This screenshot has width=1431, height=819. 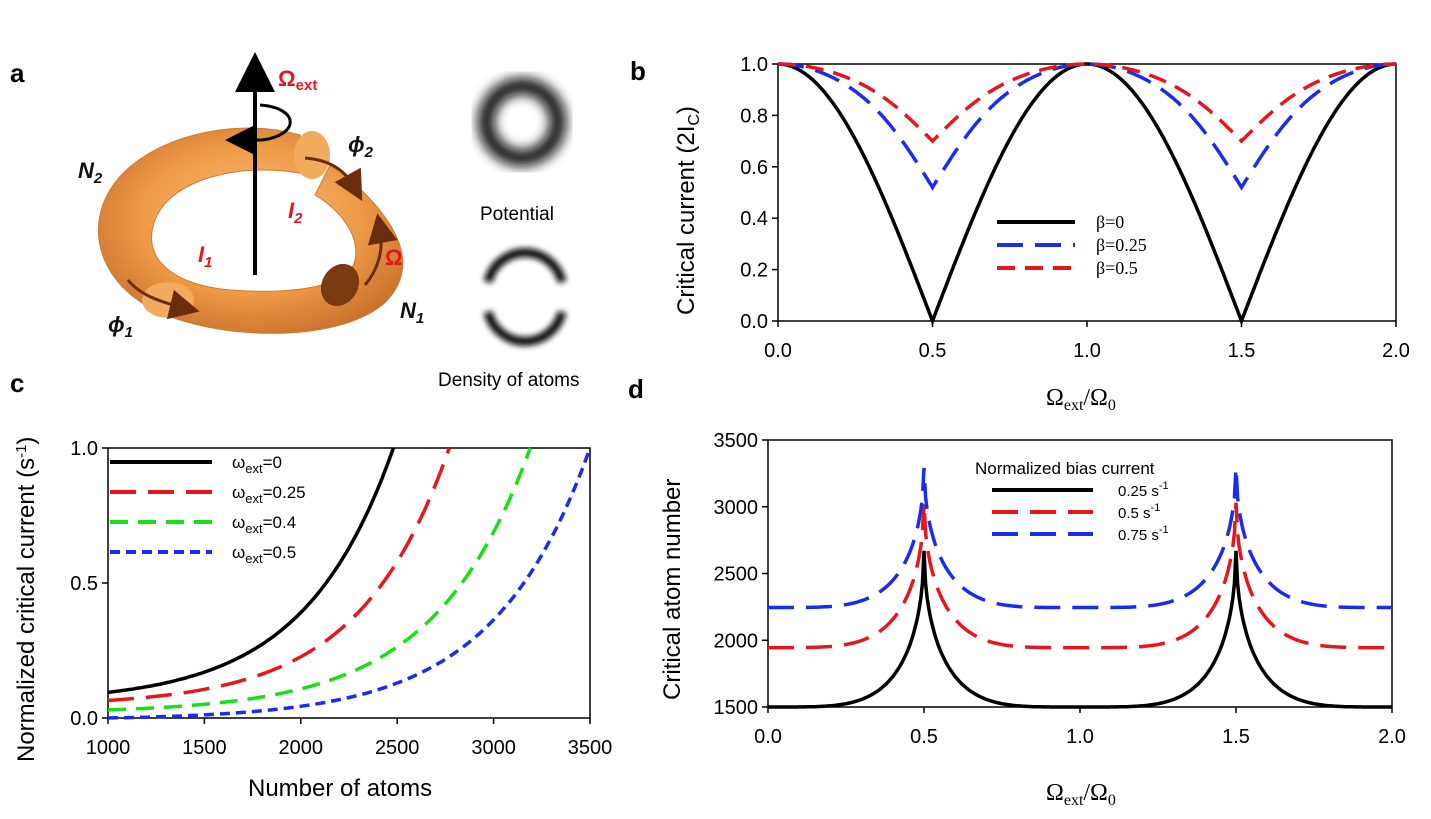 What do you see at coordinates (1081, 399) in the screenshot?
I see `panel-b-xlabel: Ωext/Ω0` at bounding box center [1081, 399].